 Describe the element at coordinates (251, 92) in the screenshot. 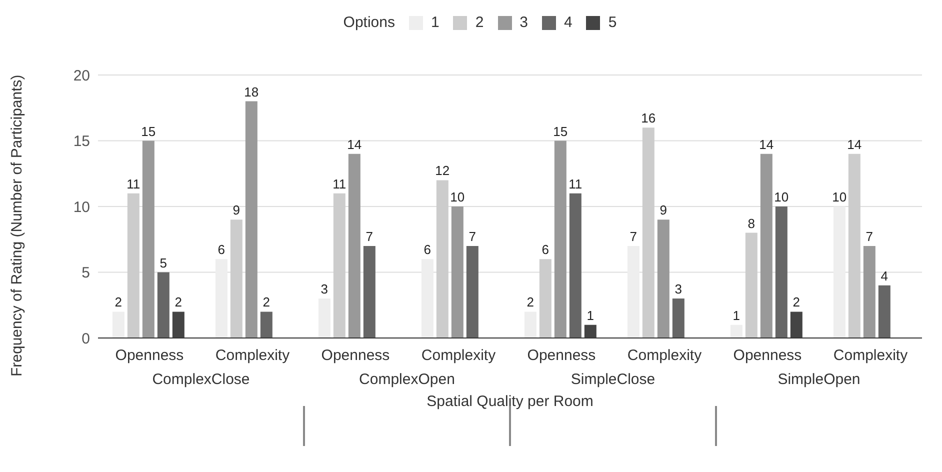

I see `data-label: 18` at that location.